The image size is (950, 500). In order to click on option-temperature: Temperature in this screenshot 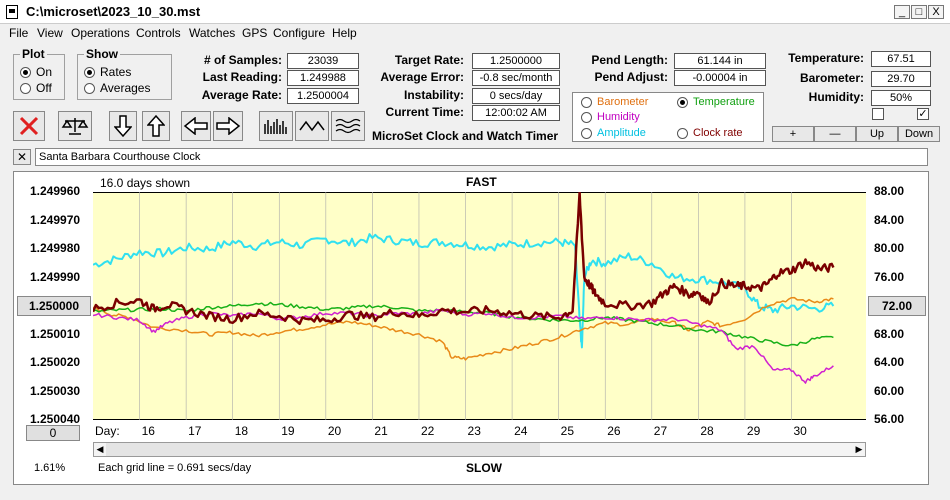, I will do `click(716, 102)`.